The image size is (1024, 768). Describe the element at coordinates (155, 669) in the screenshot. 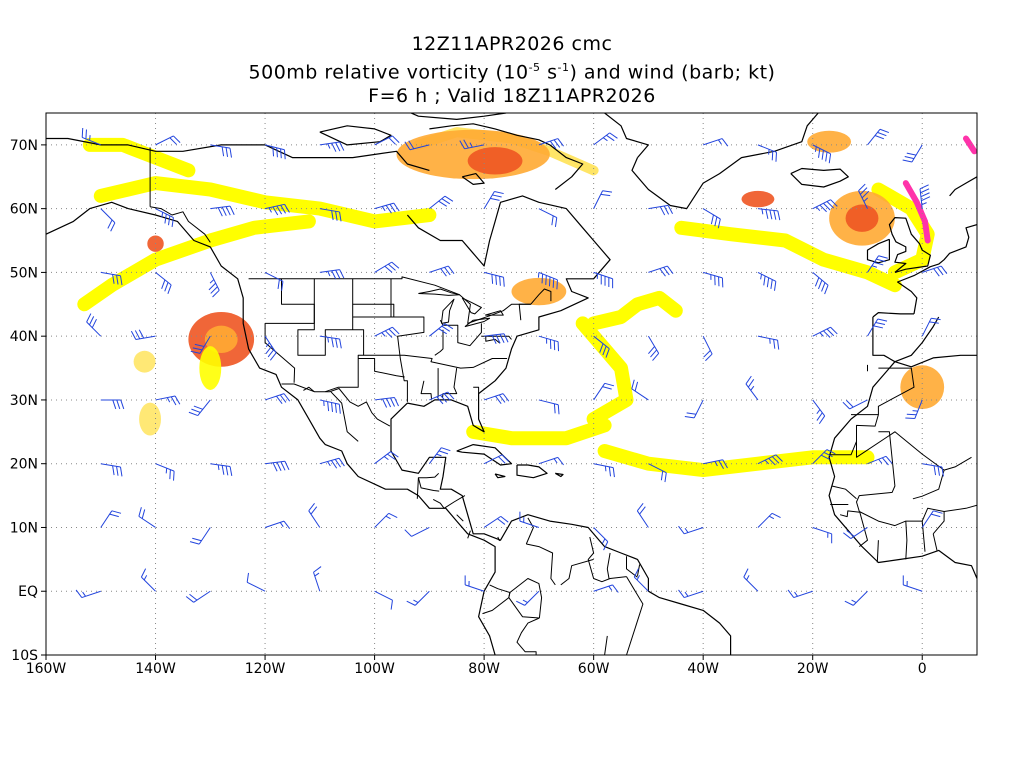

I see `lon-tick-label: 140W` at that location.